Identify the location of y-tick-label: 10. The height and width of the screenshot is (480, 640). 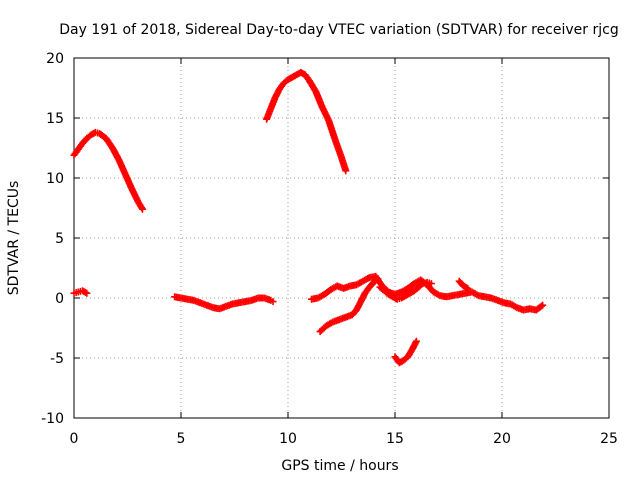
(55, 179).